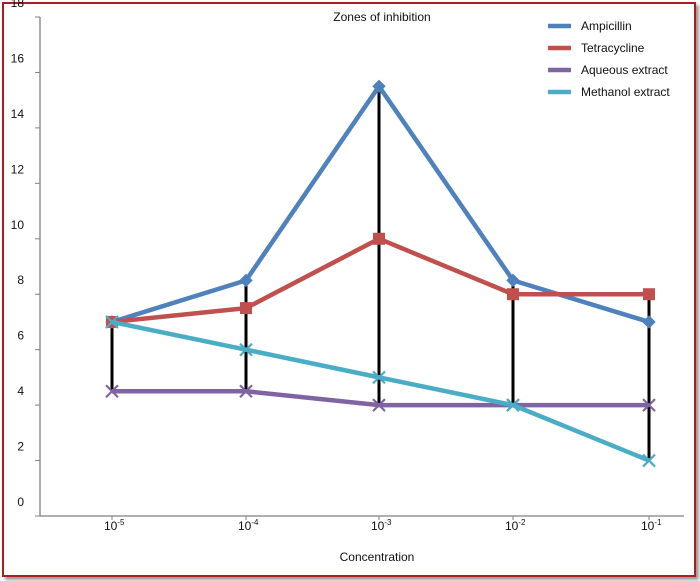  I want to click on legend-label-ampicillin: Ampicillin, so click(606, 26).